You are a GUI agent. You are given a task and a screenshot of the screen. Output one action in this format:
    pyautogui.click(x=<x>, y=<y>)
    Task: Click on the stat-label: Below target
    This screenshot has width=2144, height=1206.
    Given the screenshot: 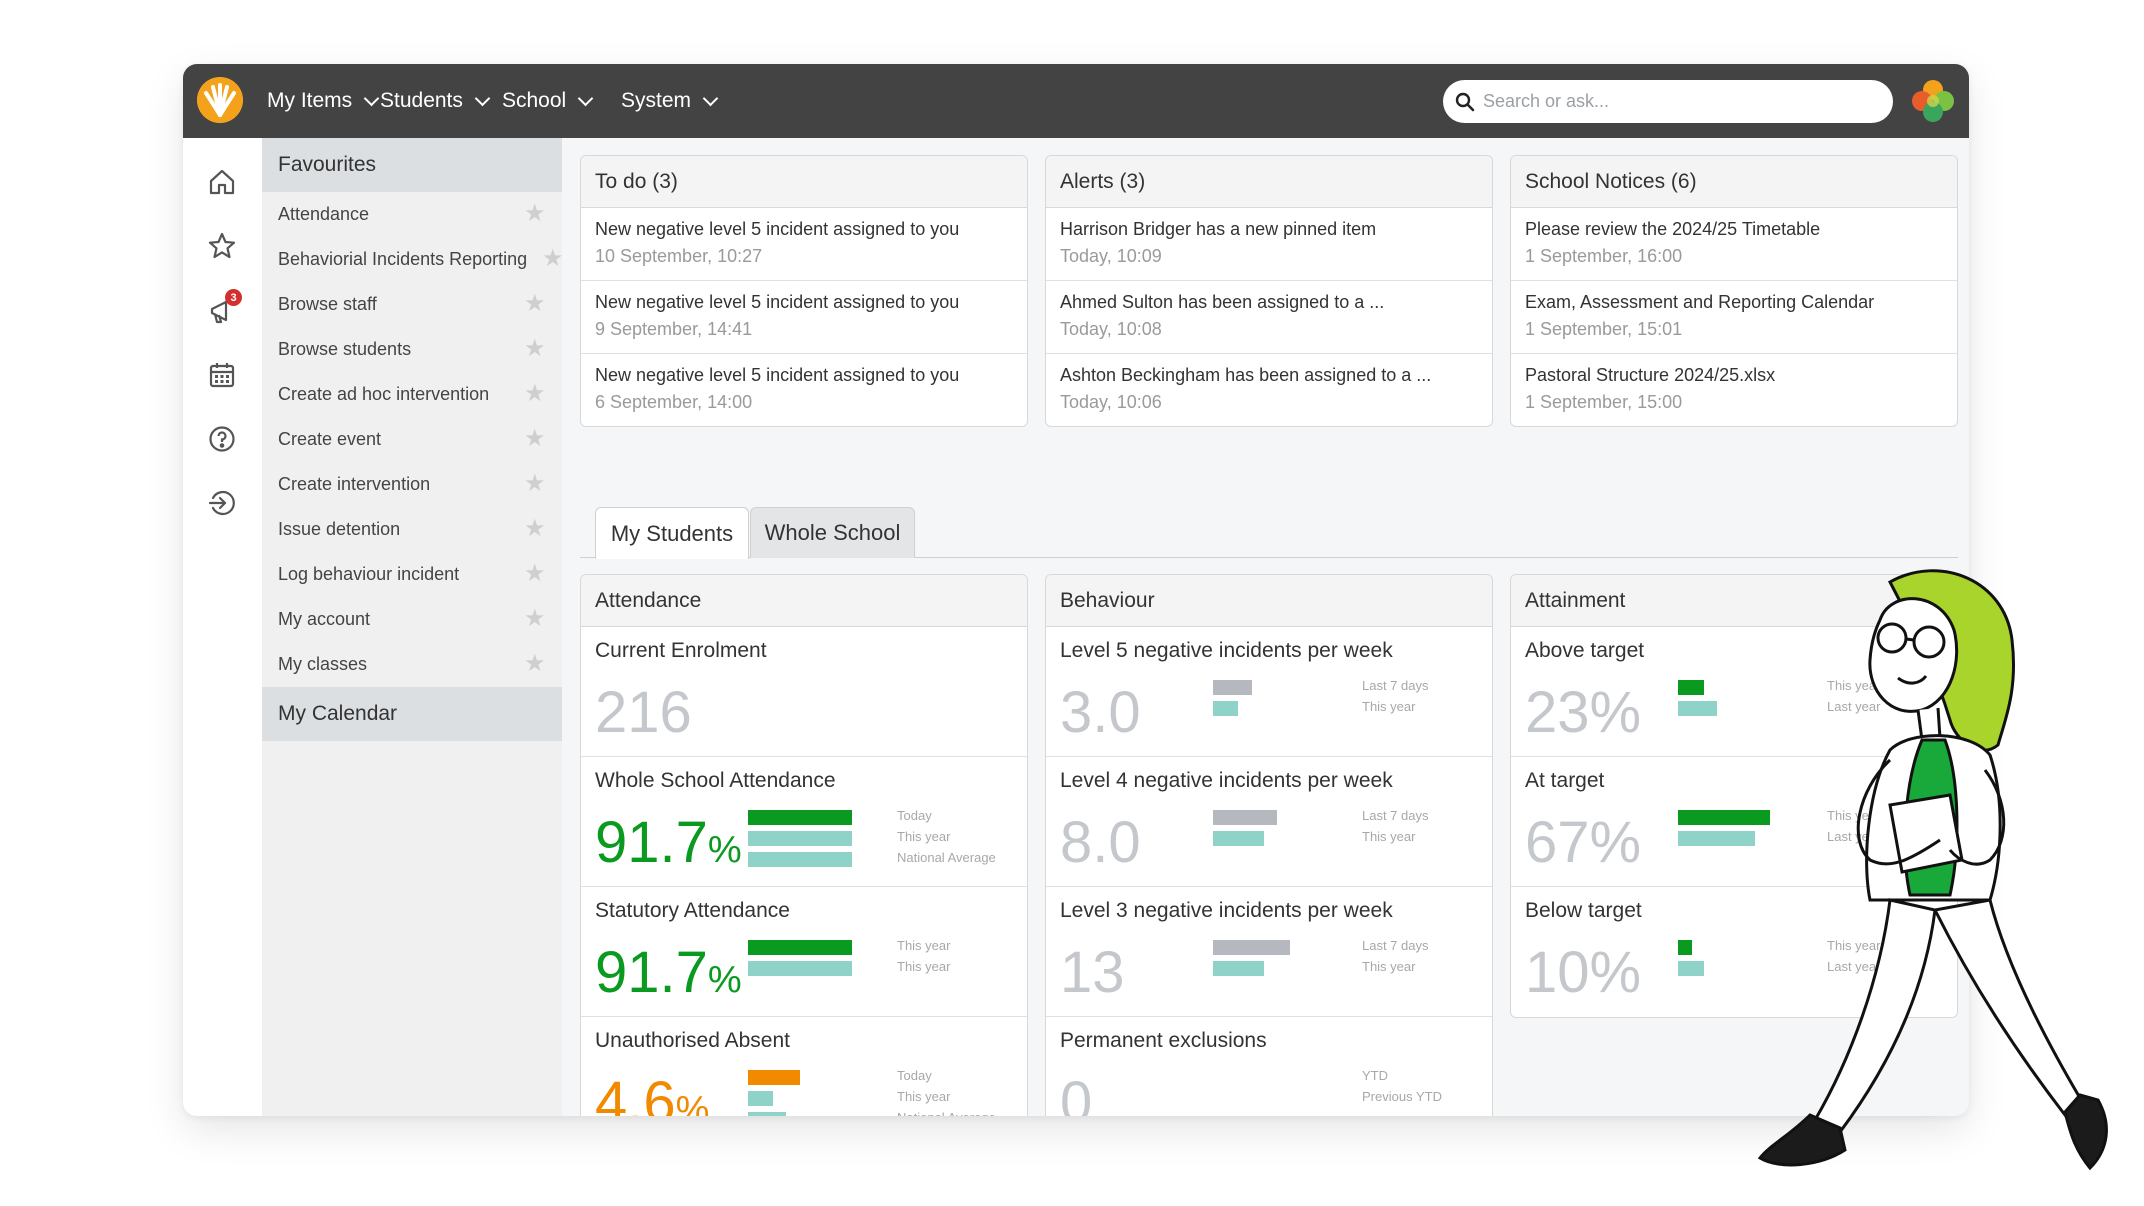 What is the action you would take?
    pyautogui.click(x=1583, y=910)
    